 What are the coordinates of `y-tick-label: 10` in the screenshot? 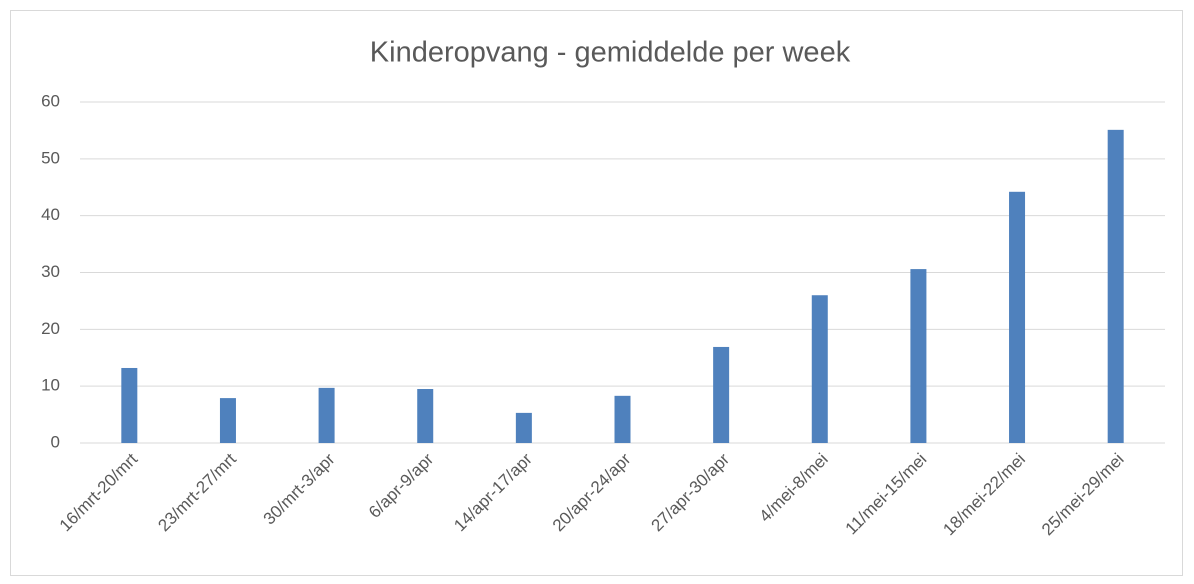 It's located at (50, 385).